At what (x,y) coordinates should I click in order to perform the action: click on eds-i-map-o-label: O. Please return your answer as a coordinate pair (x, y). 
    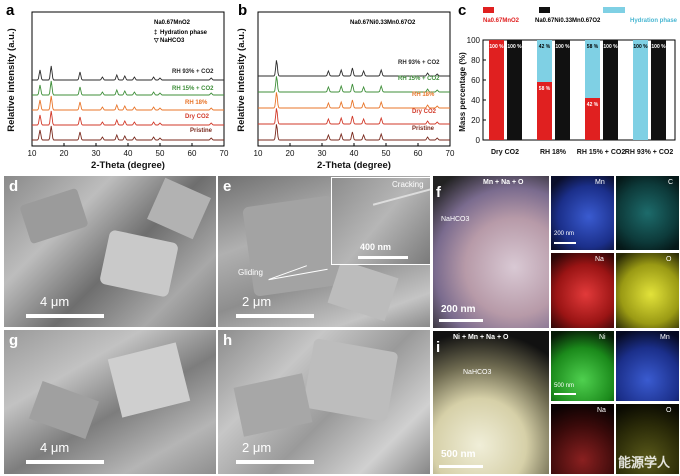
    Looking at the image, I should click on (669, 410).